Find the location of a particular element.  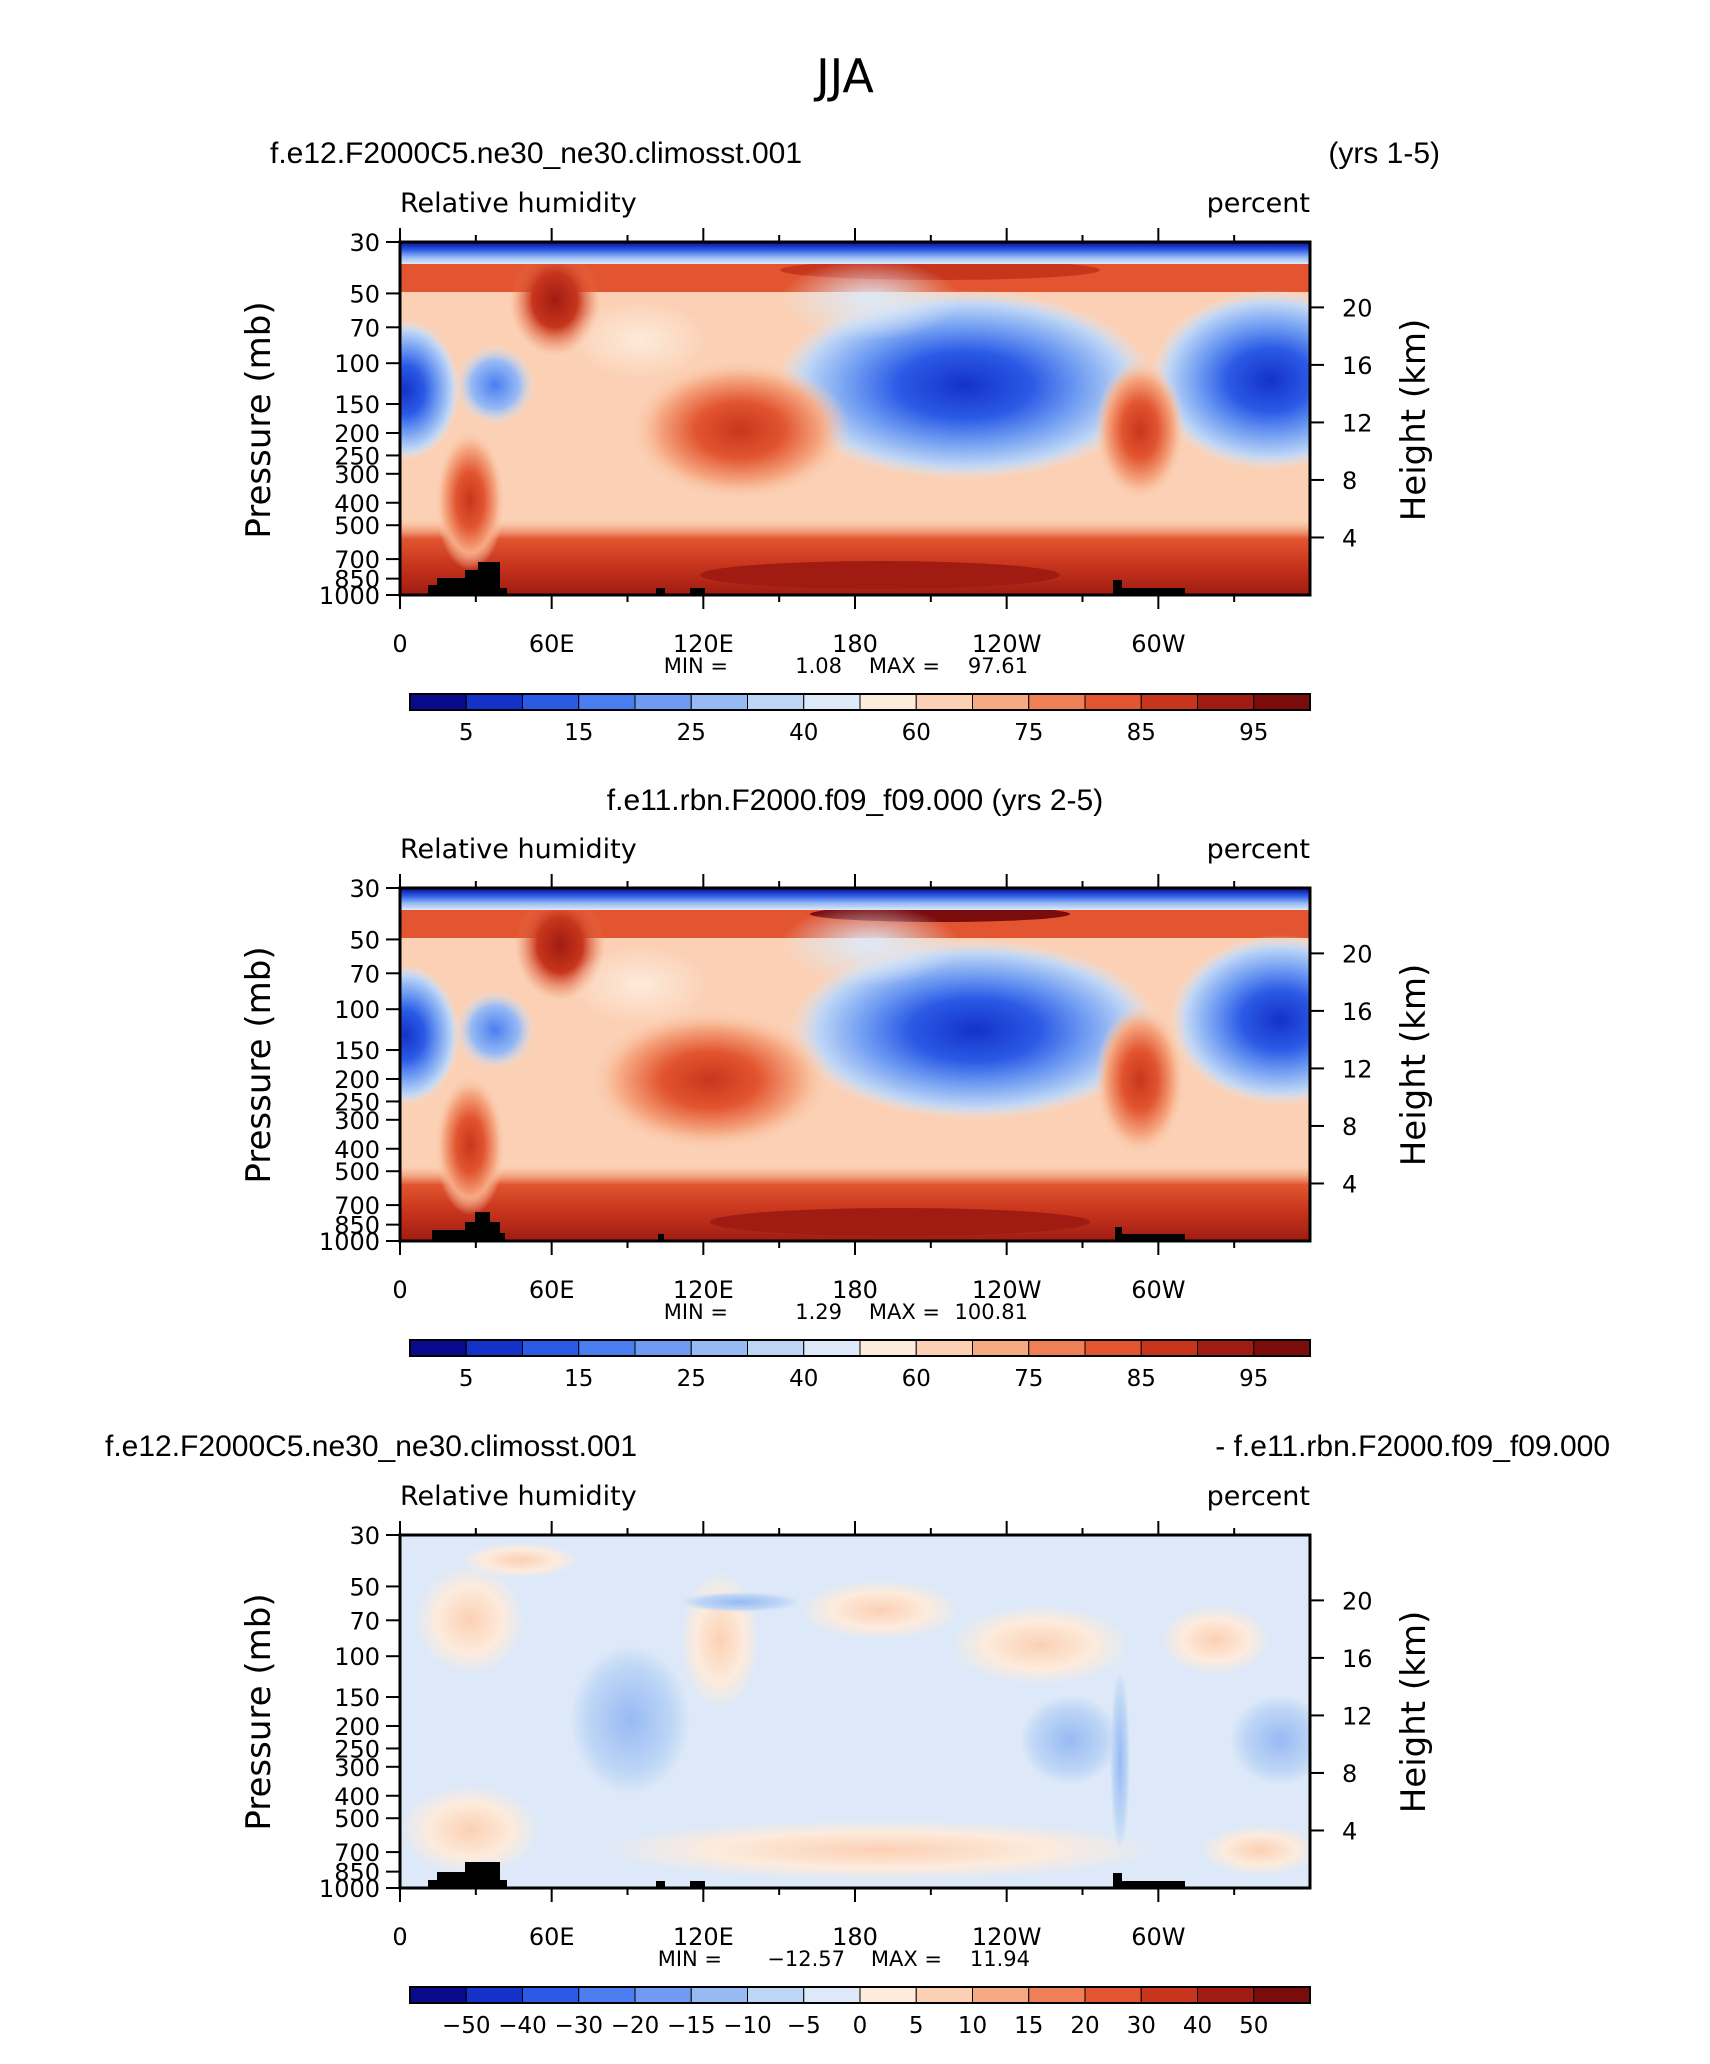

panel1-ylabel-left: Pressure (mb) is located at coordinates (259, 419).